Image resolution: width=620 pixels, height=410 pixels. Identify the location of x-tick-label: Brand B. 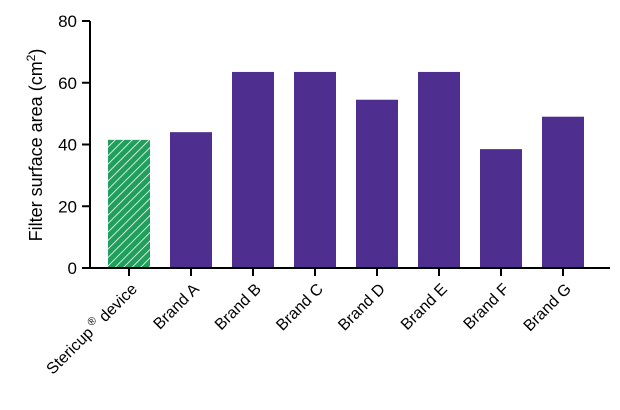
(238, 307).